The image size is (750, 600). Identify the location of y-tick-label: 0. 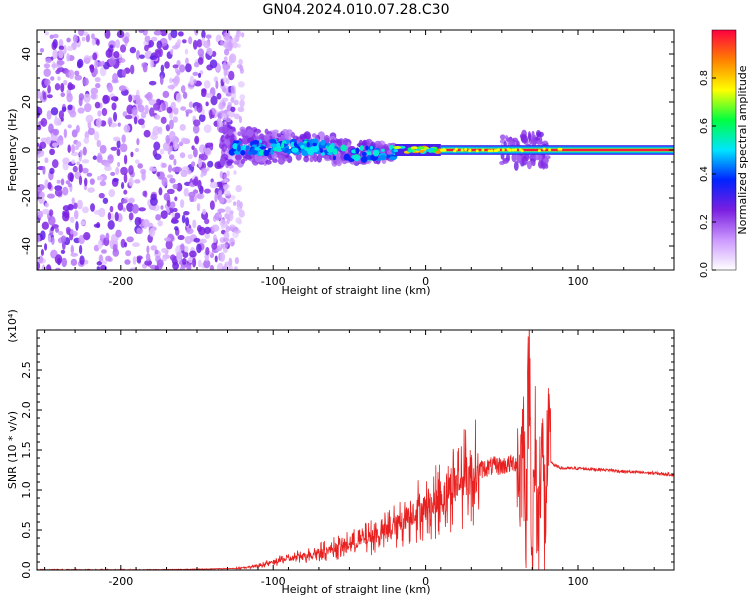
(26, 150).